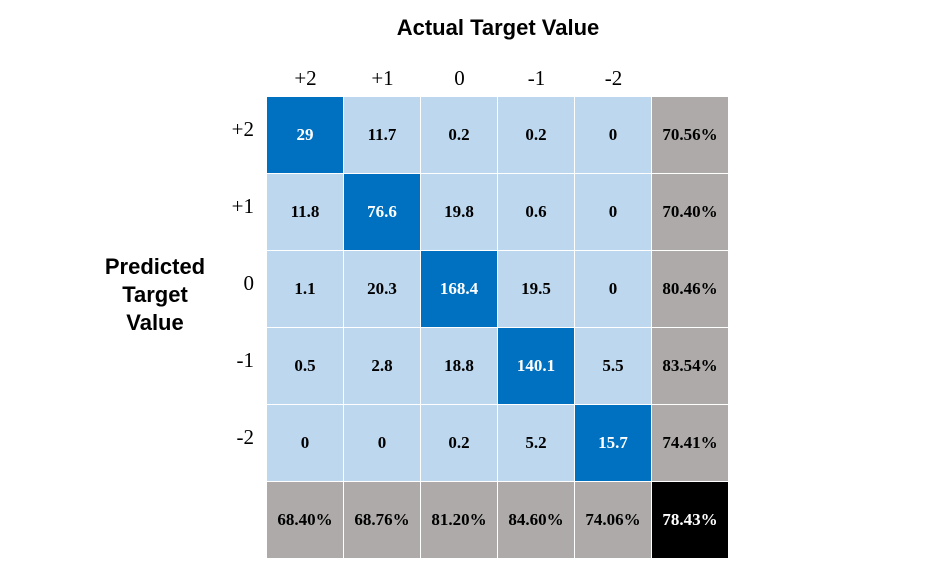 This screenshot has height=575, width=937. I want to click on row-accuracy-cell: 83.54%, so click(690, 366).